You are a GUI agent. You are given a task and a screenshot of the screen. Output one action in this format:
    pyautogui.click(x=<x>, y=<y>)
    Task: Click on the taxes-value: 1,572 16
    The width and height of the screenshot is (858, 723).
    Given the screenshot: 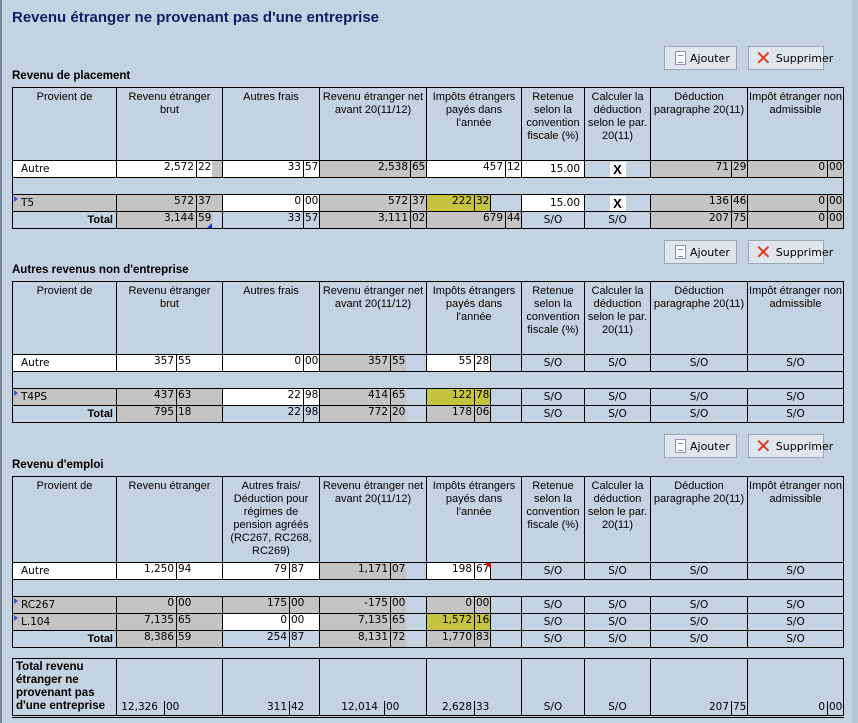 What is the action you would take?
    pyautogui.click(x=474, y=622)
    